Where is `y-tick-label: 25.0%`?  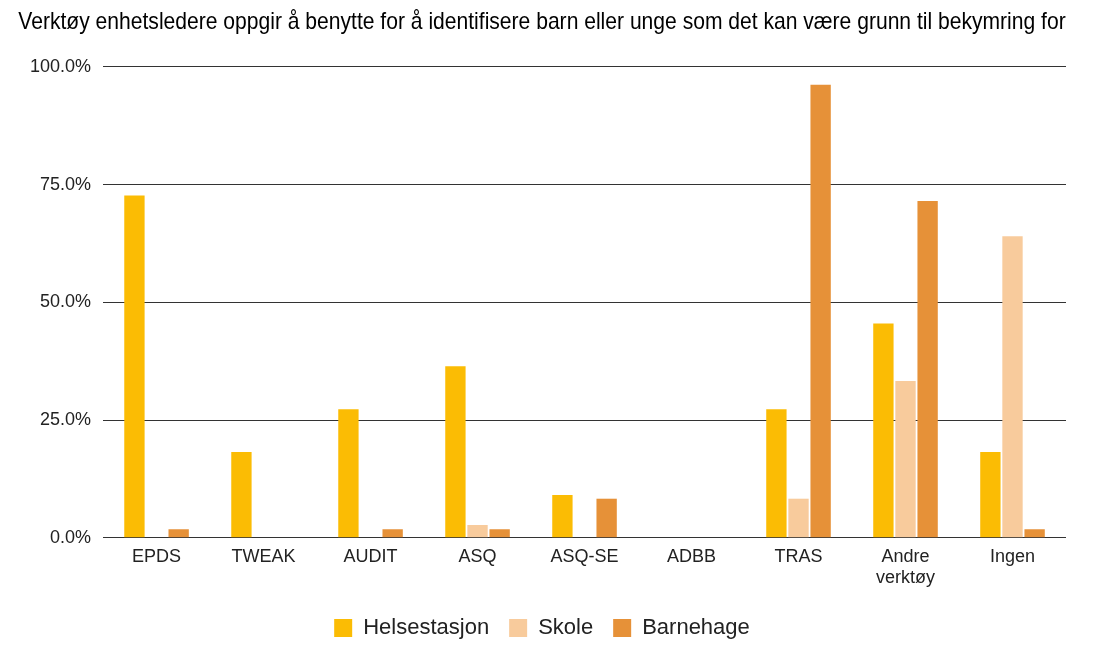
y-tick-label: 25.0% is located at coordinates (66, 419).